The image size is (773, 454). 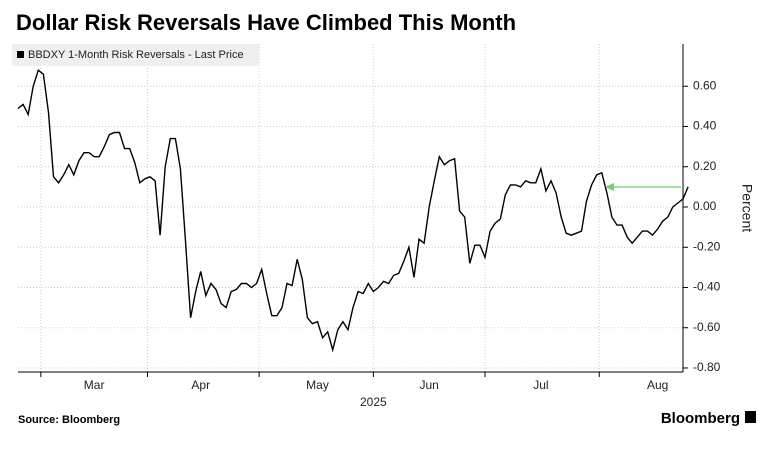 I want to click on annotation-arrowhead, so click(x=609, y=187).